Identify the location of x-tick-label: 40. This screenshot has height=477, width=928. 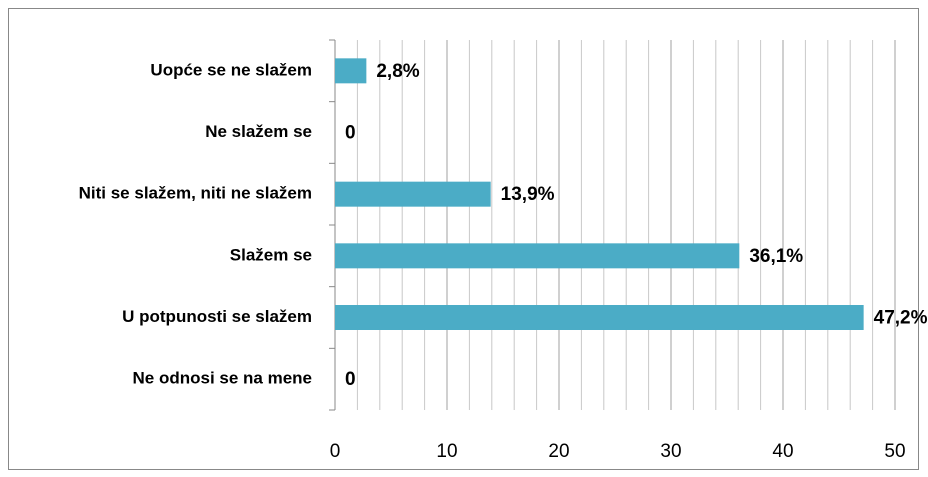
(782, 451).